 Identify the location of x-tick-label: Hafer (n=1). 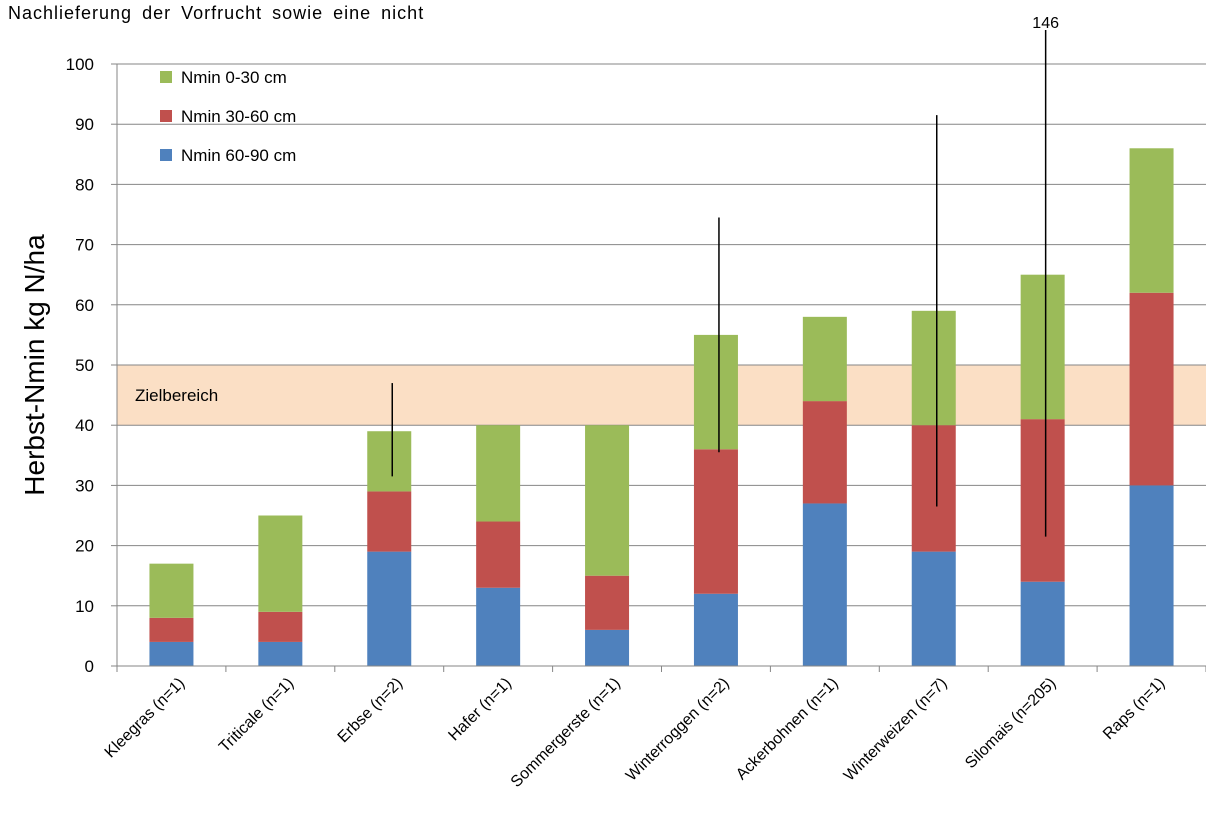
(480, 710).